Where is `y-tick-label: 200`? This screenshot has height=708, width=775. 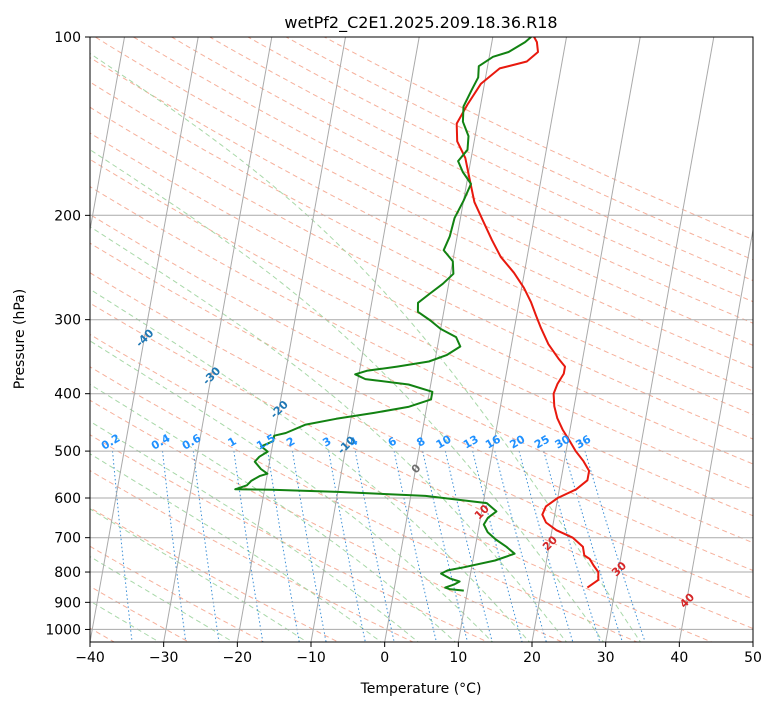
y-tick-label: 200 is located at coordinates (67, 216).